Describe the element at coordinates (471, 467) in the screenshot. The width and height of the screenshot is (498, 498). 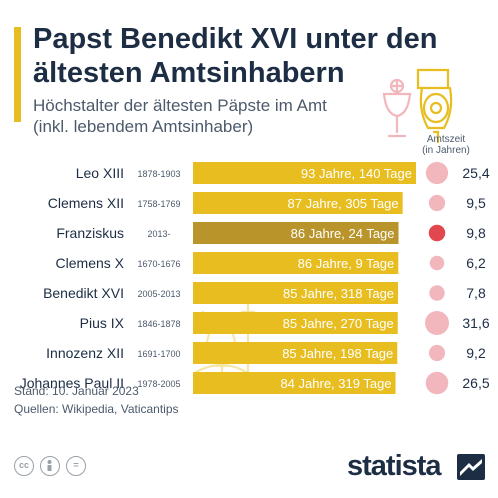
I see `statista-logo-icon` at that location.